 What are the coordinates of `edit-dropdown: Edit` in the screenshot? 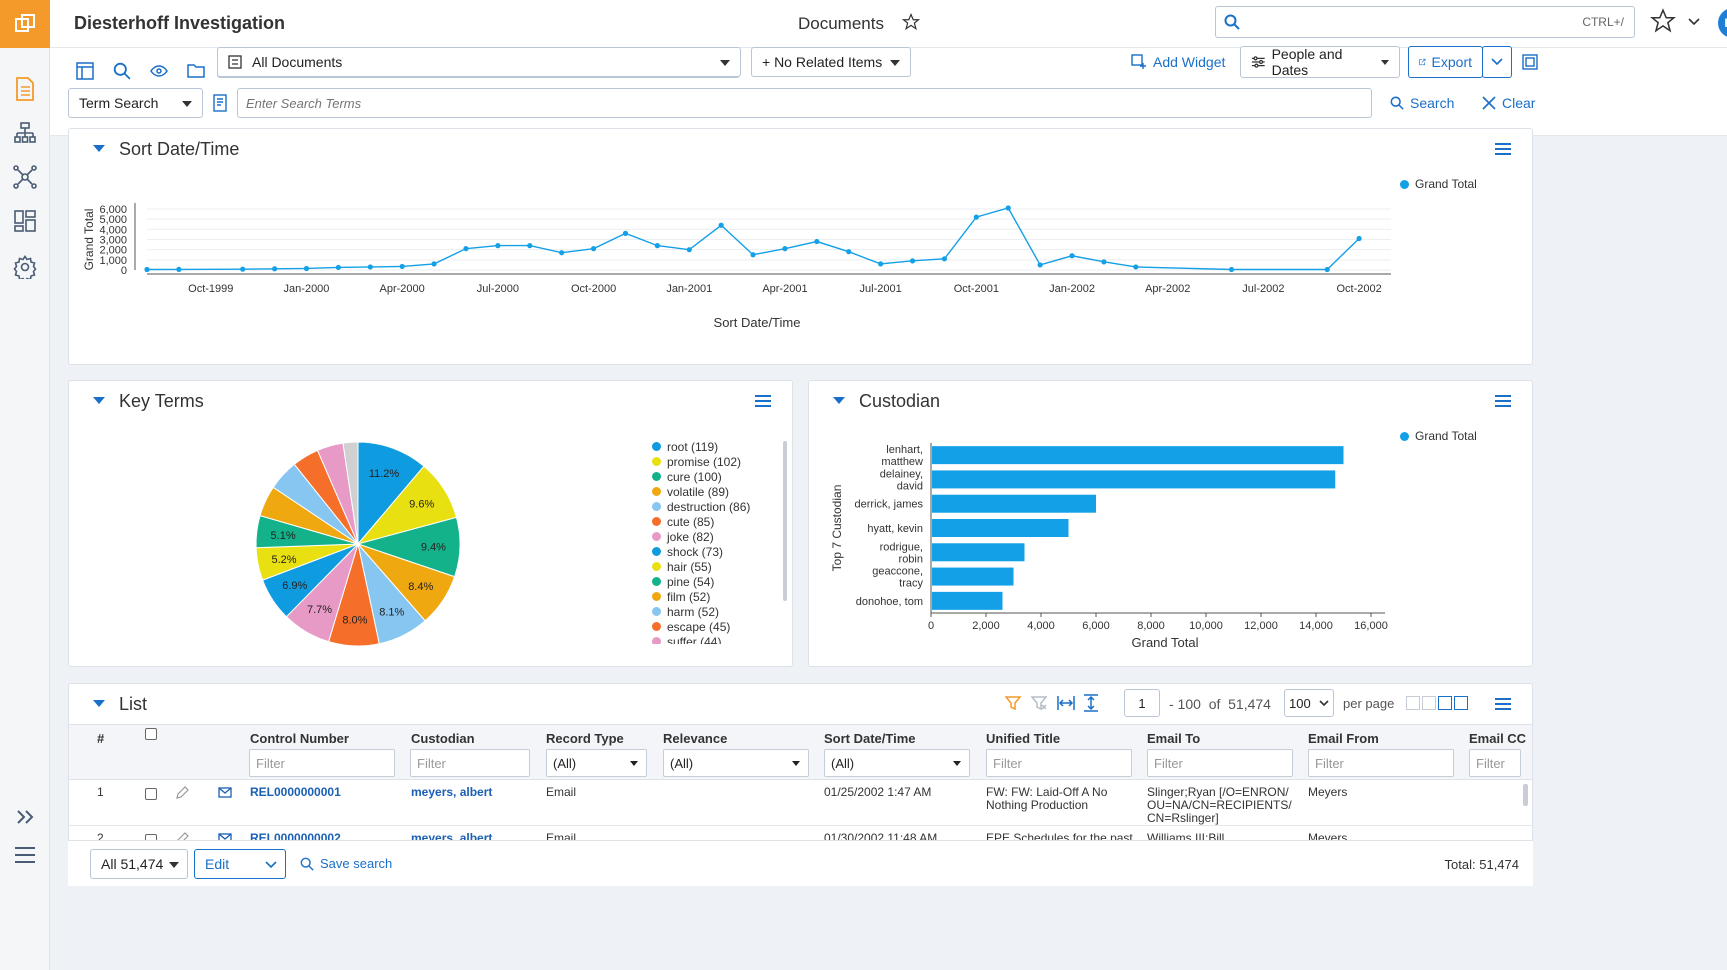 It's located at (240, 864).